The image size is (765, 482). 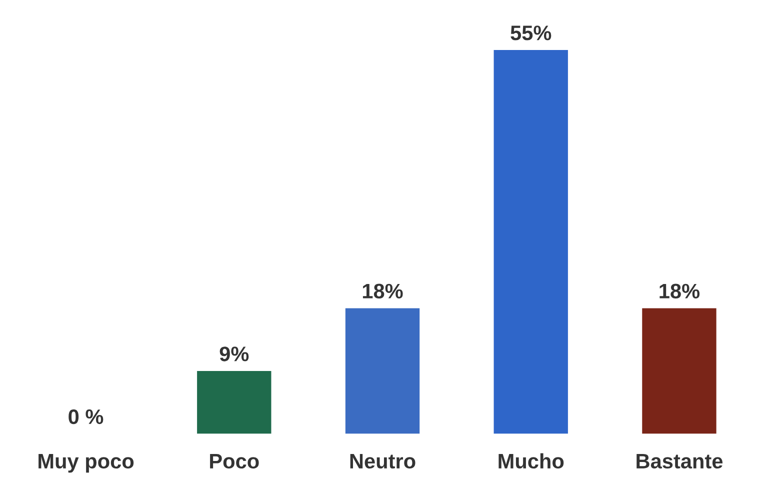 I want to click on x-tick-label: Neutro, so click(x=383, y=461).